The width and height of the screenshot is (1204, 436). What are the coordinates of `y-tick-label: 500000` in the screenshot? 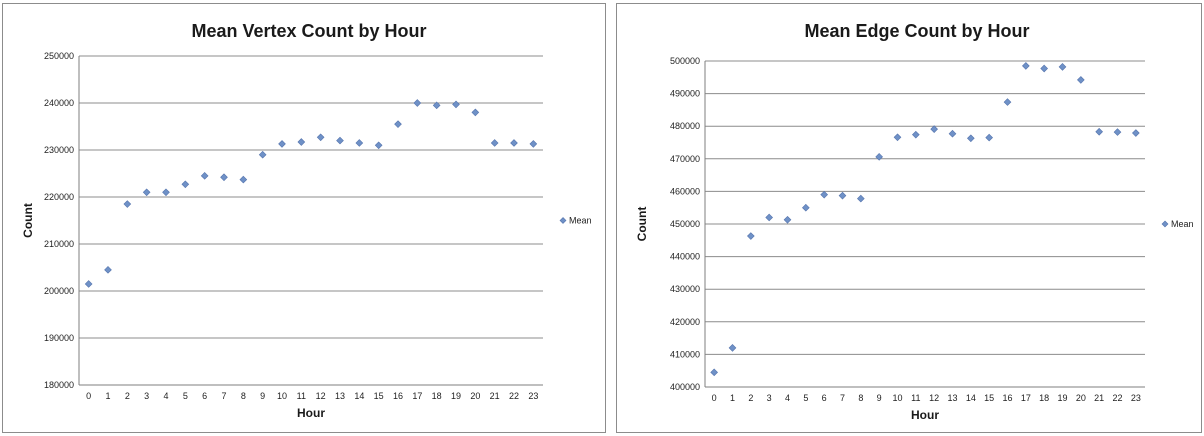 It's located at (685, 61).